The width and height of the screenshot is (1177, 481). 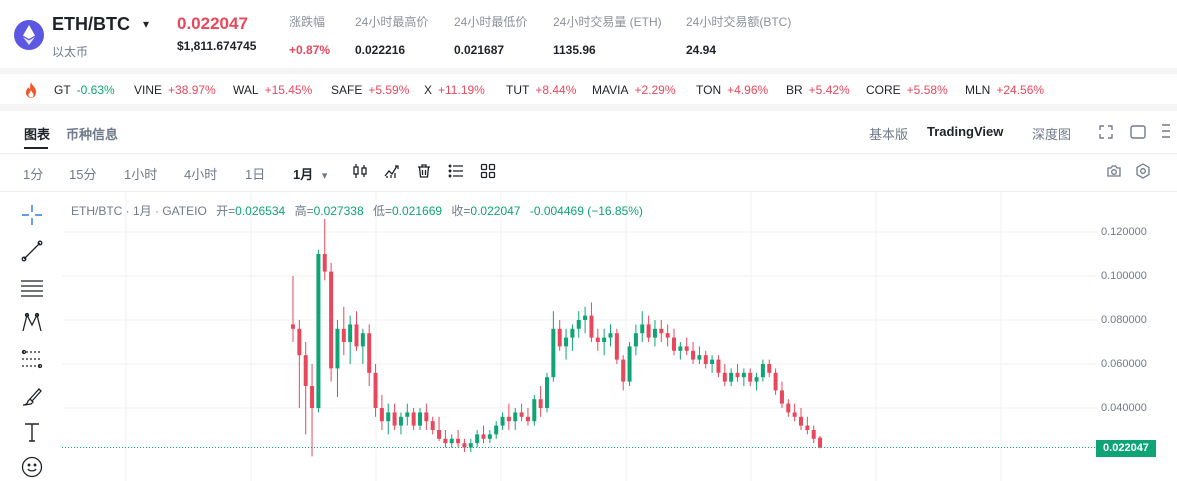 What do you see at coordinates (29, 35) in the screenshot?
I see `ethereum-icon` at bounding box center [29, 35].